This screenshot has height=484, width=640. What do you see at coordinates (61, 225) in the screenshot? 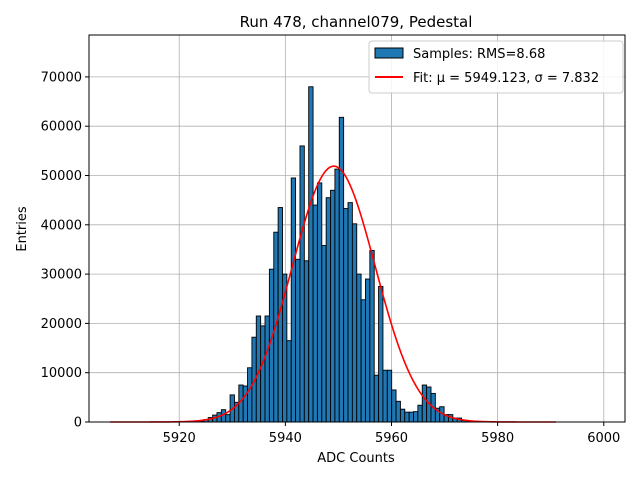
I see `y-tick-label: 40000` at bounding box center [61, 225].